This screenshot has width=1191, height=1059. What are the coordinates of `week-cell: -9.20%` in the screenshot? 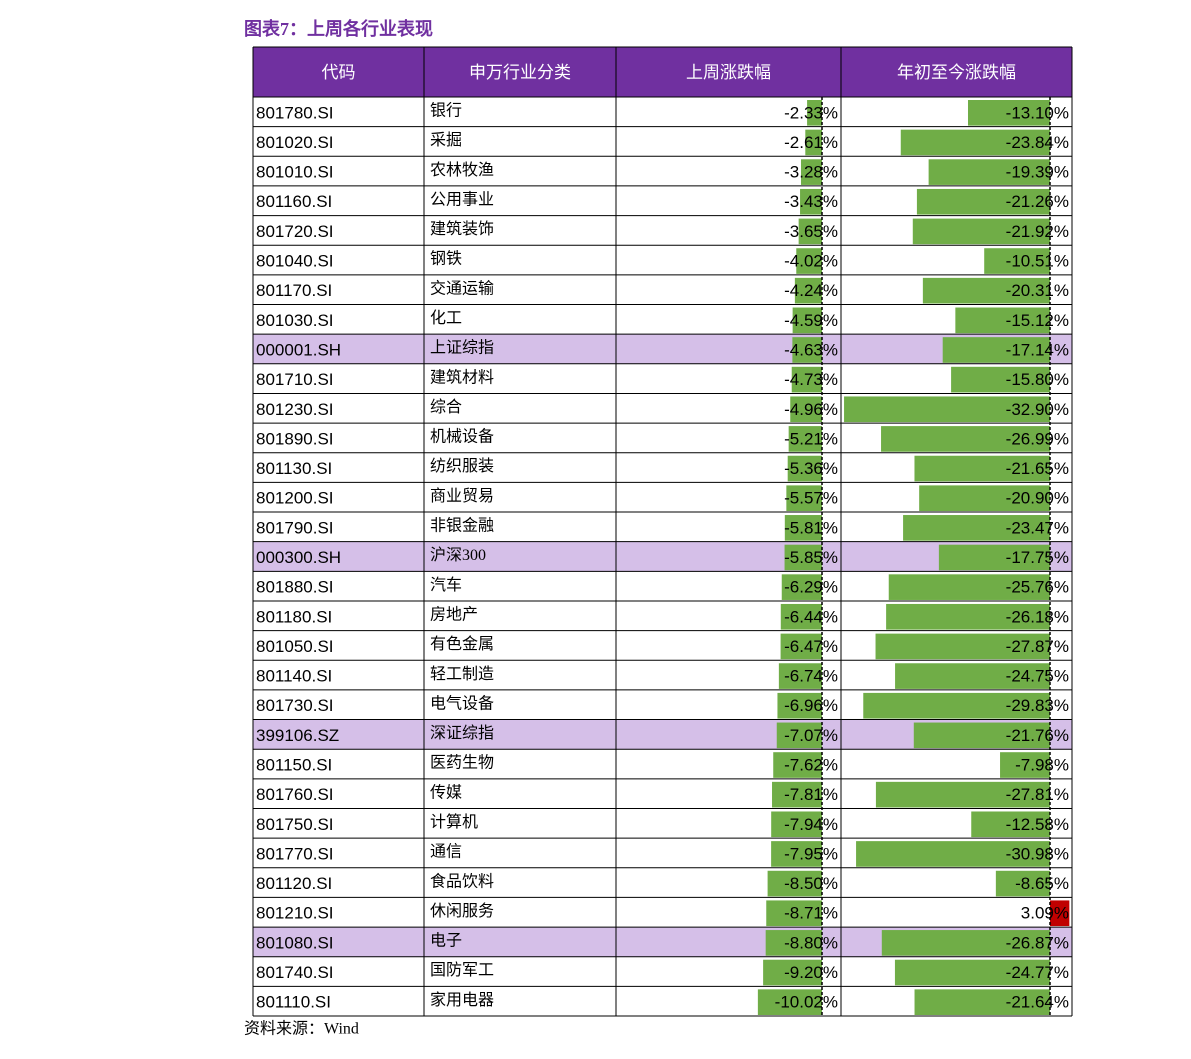 It's located at (811, 972).